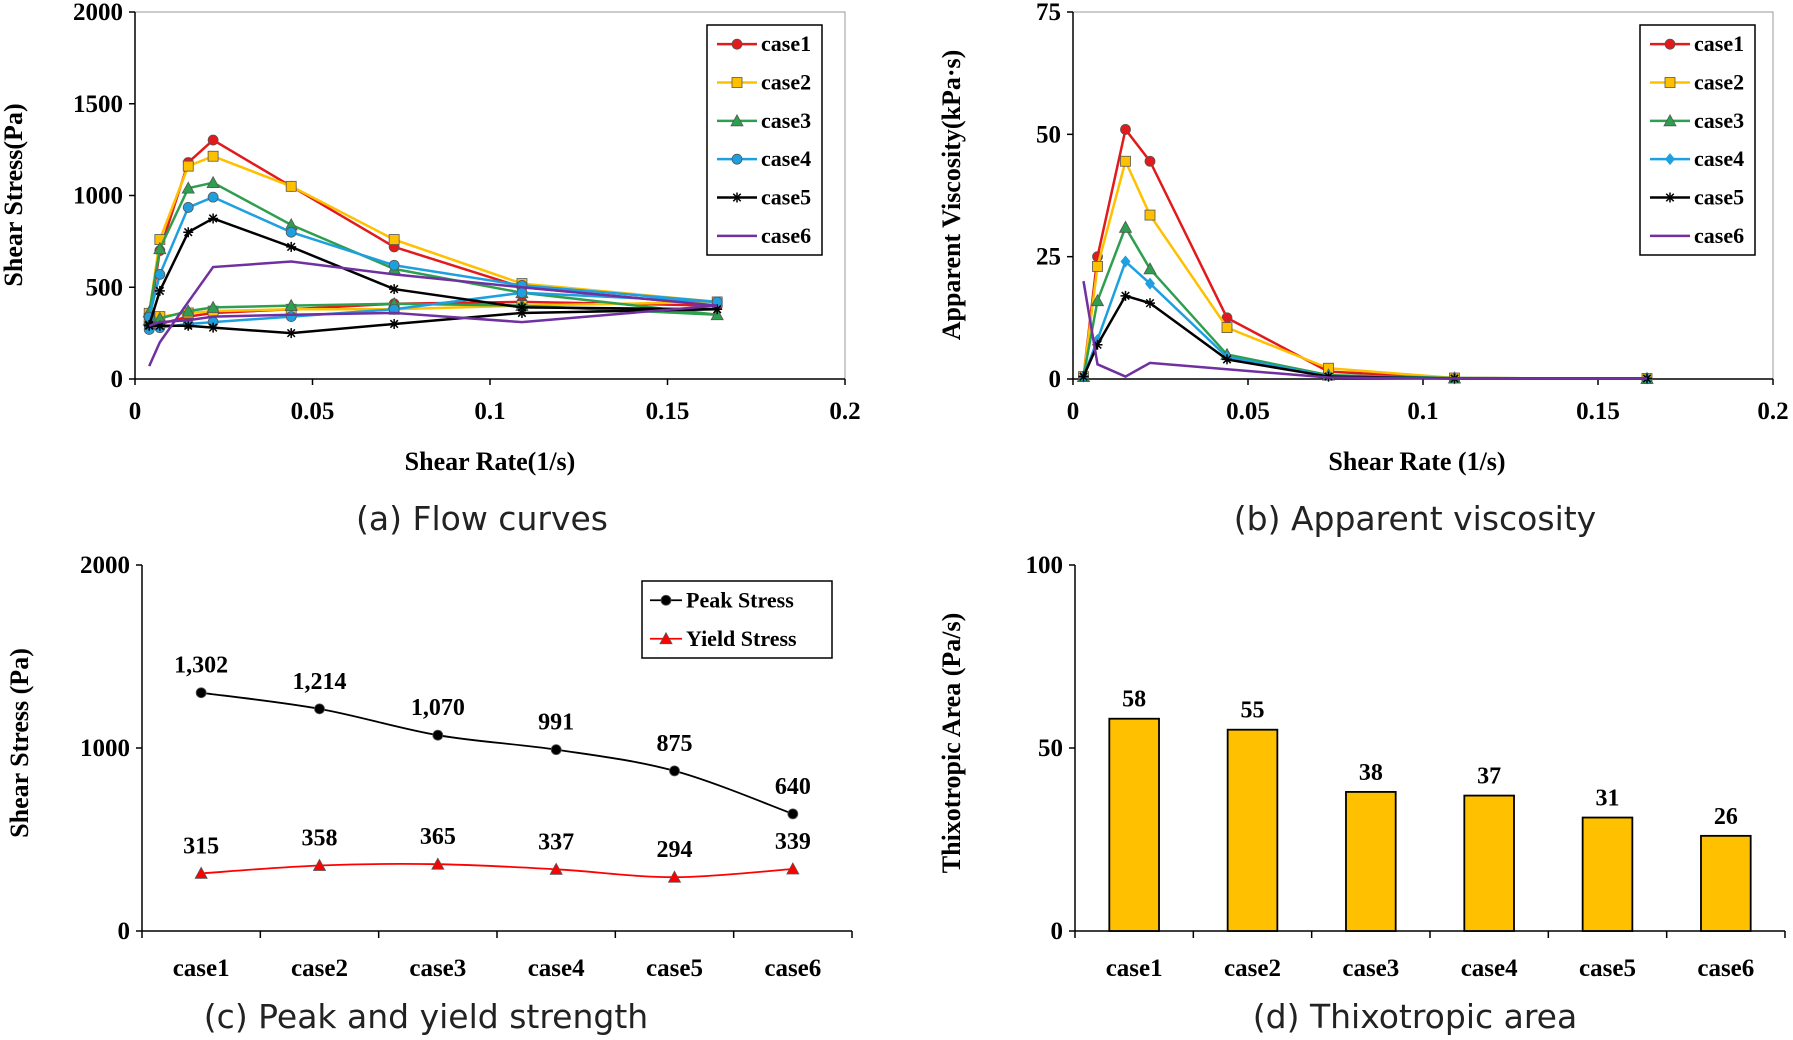  I want to click on data-label: 337, so click(556, 842).